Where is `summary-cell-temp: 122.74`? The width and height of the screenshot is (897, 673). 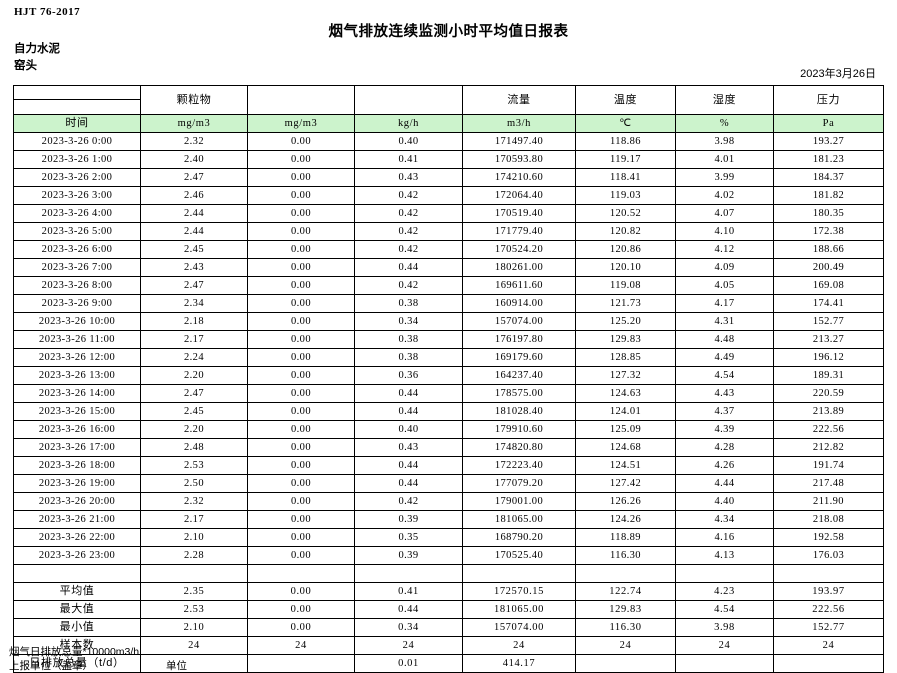 summary-cell-temp: 122.74 is located at coordinates (625, 591).